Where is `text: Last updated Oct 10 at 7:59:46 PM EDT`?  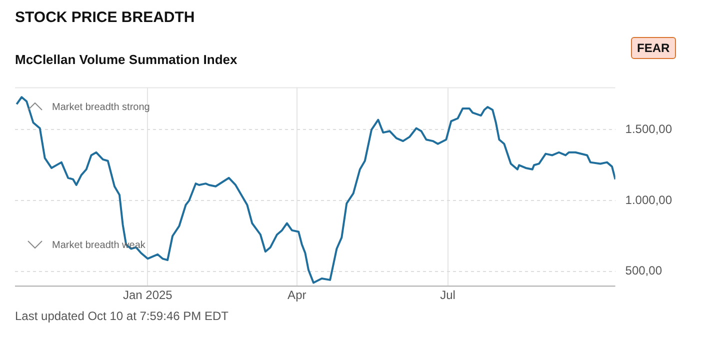
text: Last updated Oct 10 at 7:59:46 PM EDT is located at coordinates (121, 316).